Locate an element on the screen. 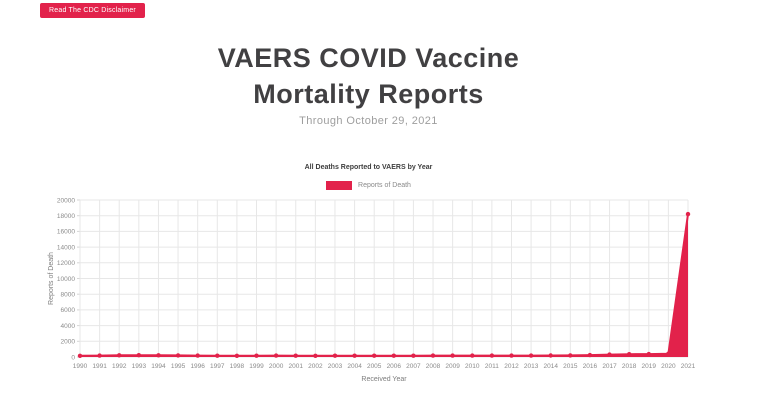 Image resolution: width=768 pixels, height=418 pixels. x-tick-label: 1995 is located at coordinates (178, 366).